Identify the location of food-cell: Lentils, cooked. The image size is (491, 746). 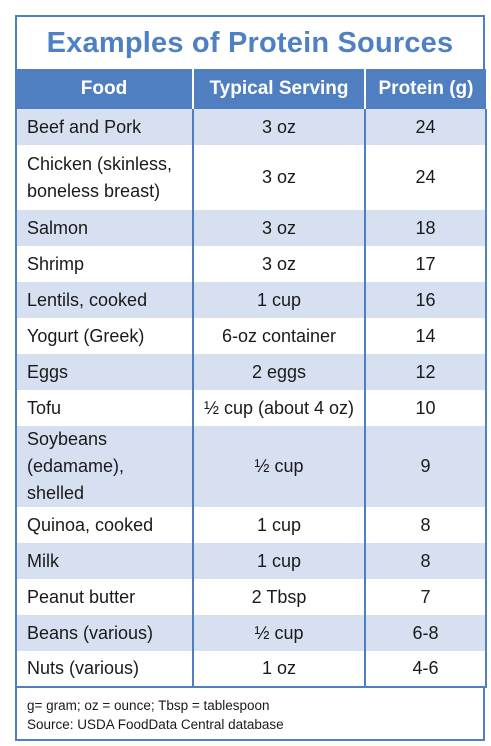
(104, 300).